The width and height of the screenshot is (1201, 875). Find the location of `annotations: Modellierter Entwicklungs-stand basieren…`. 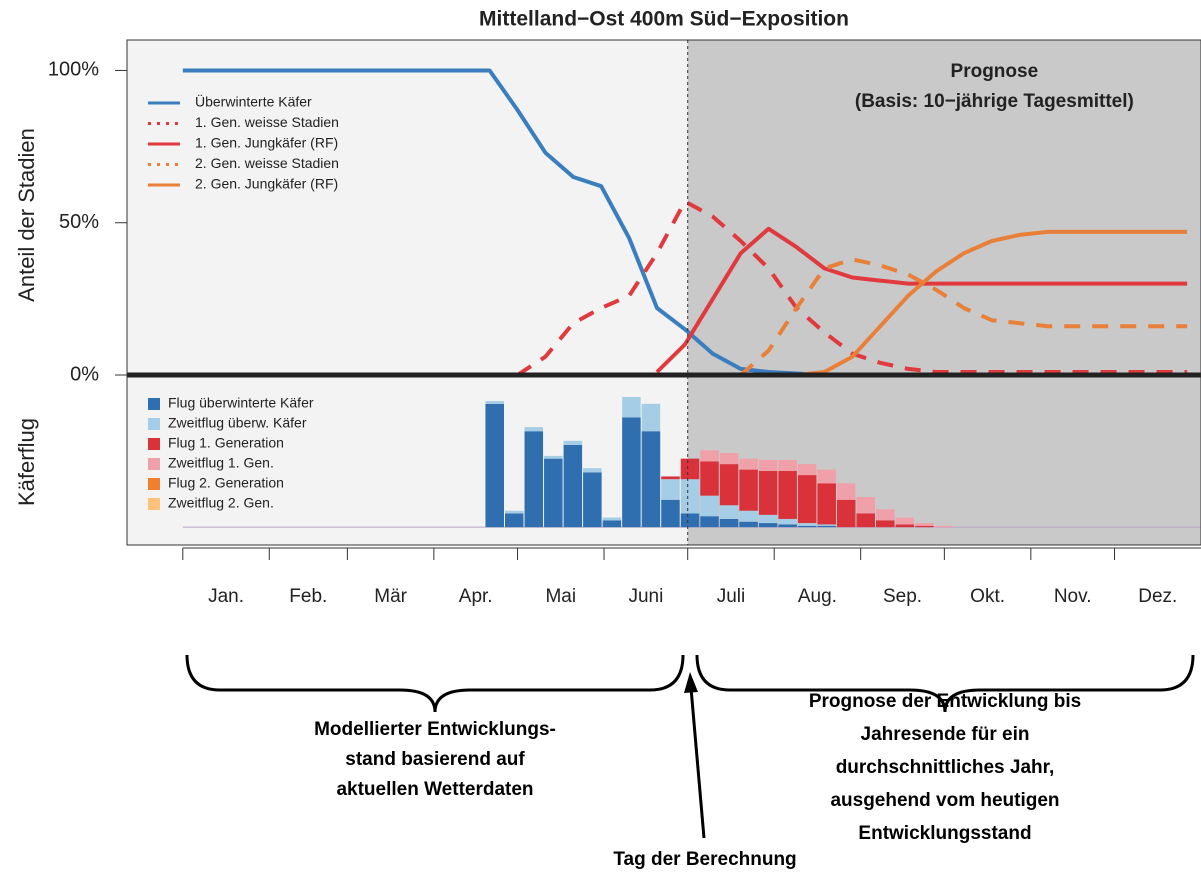

annotations: Modellierter Entwicklungs-stand basieren… is located at coordinates (697, 767).